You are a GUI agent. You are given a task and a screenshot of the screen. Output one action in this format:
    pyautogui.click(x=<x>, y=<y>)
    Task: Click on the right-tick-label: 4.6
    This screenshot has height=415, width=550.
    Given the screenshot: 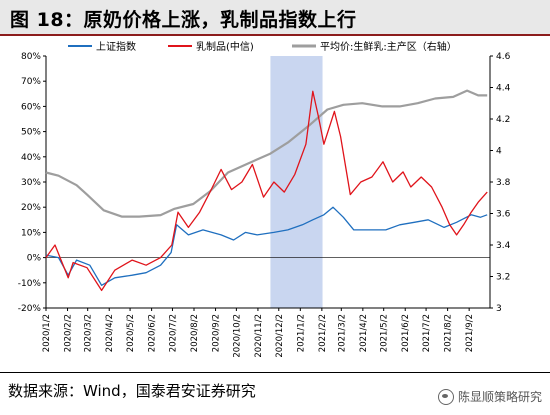 What is the action you would take?
    pyautogui.click(x=503, y=57)
    